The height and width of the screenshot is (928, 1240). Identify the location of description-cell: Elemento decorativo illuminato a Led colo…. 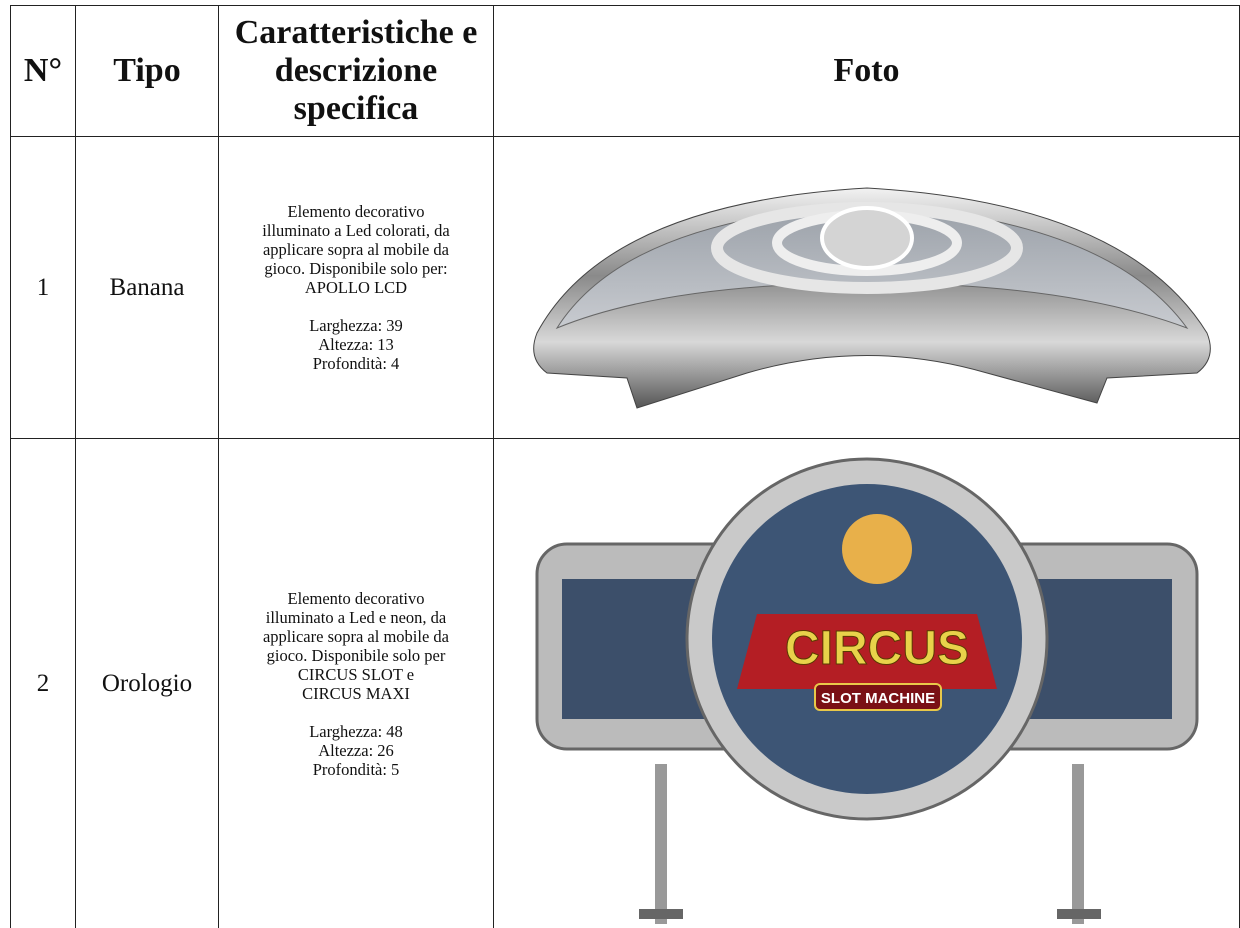
(355, 287).